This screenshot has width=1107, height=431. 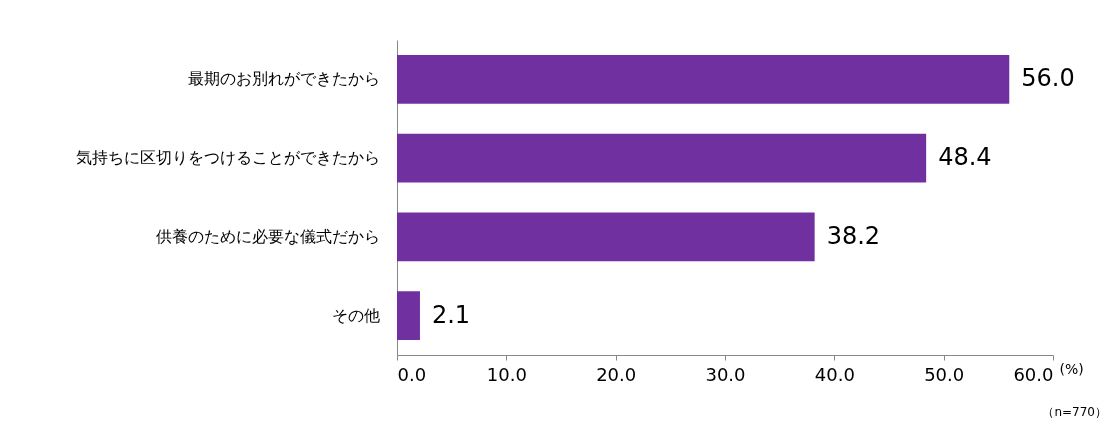 What do you see at coordinates (283, 79) in the screenshot?
I see `y-tick-label: 最期のお別れができたから` at bounding box center [283, 79].